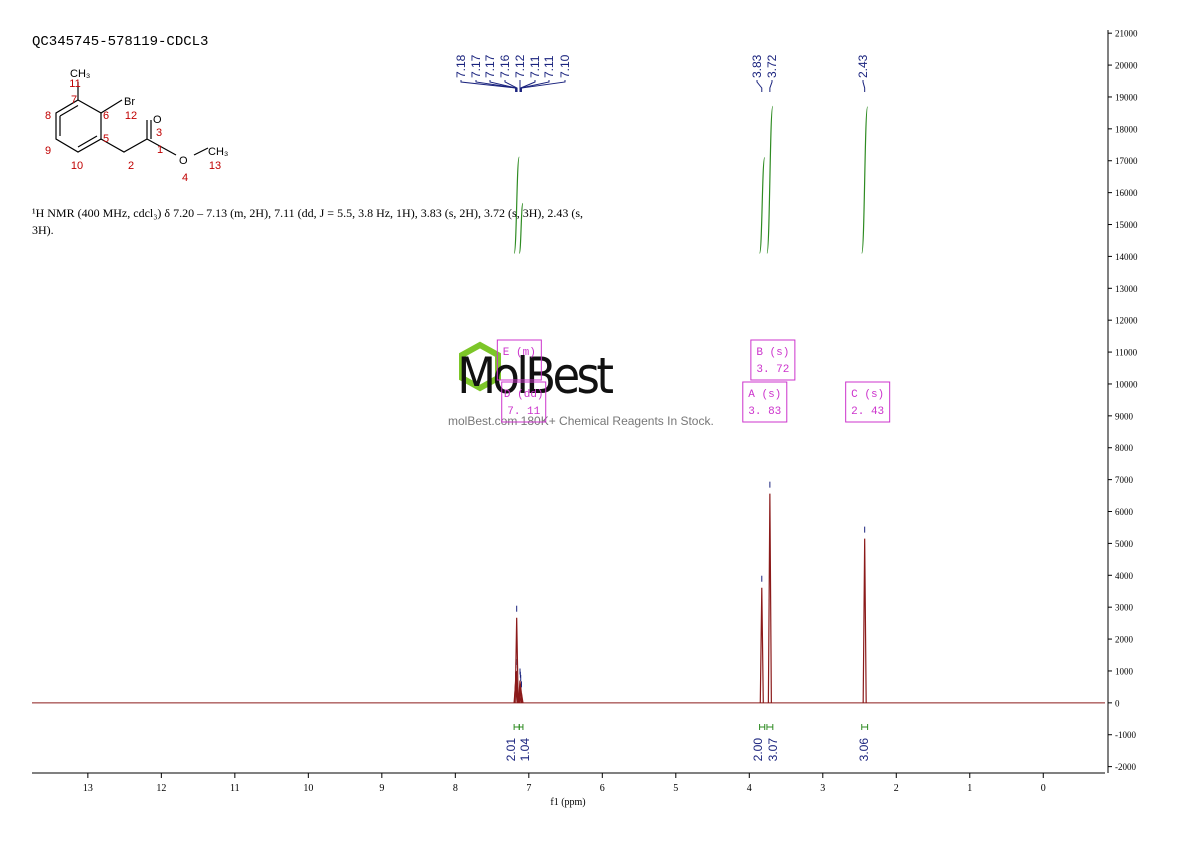  I want to click on peak-pick-label: 7.16, so click(505, 66).